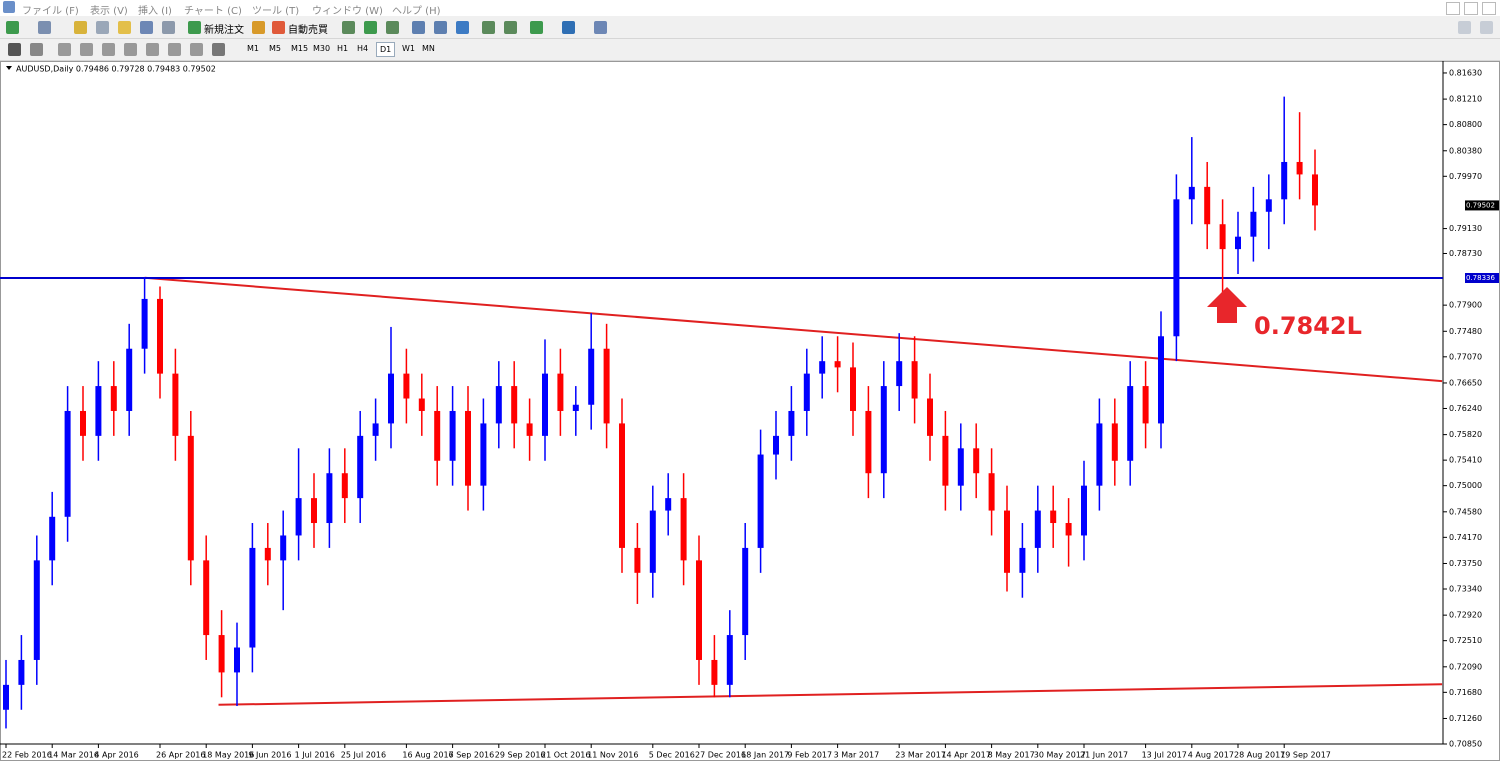  Describe the element at coordinates (1453, 8) in the screenshot. I see `minimize-button` at that location.